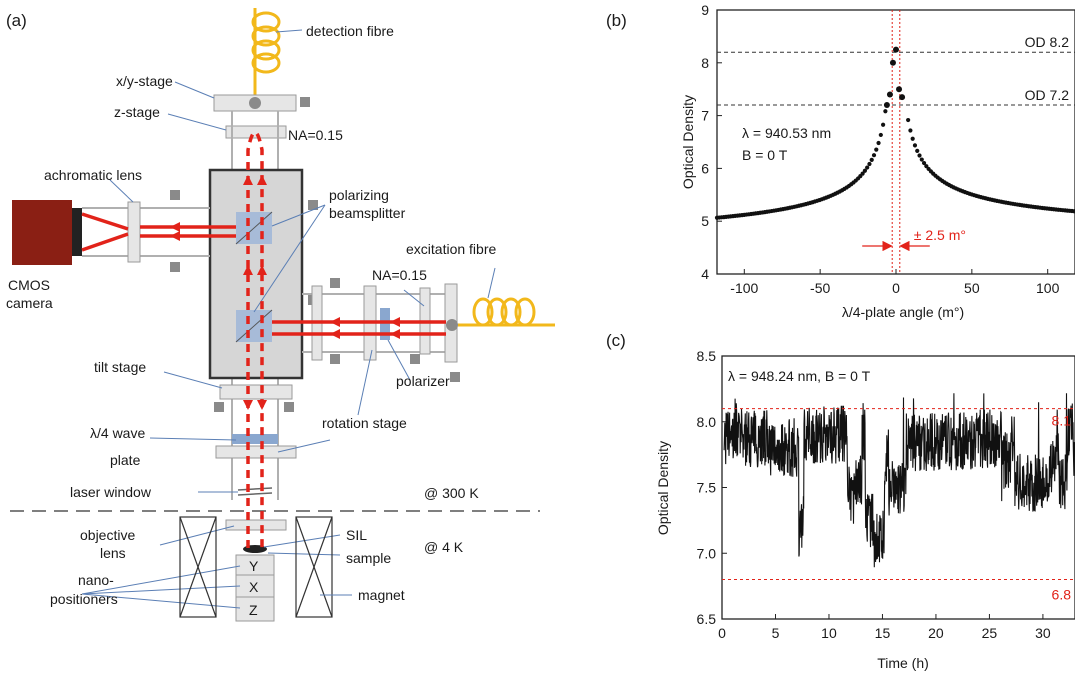  I want to click on label-beamsplitter: beamsplitter, so click(367, 213).